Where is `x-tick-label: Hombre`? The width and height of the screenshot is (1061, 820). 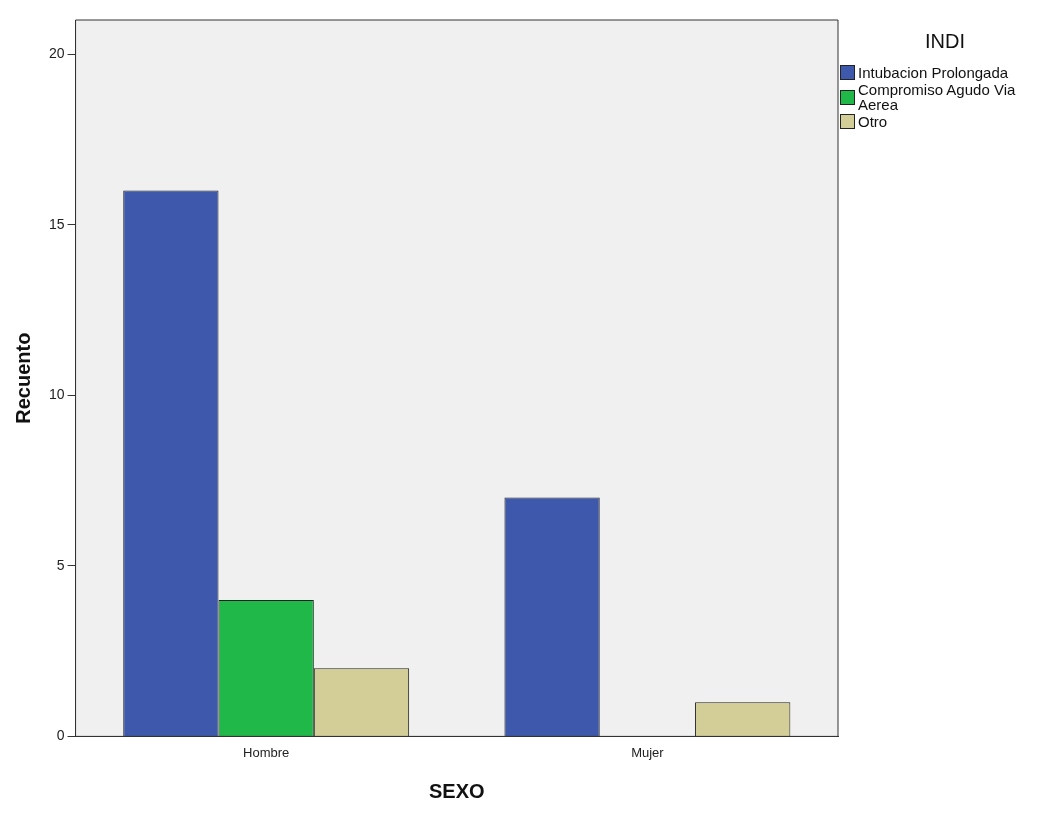 x-tick-label: Hombre is located at coordinates (266, 752).